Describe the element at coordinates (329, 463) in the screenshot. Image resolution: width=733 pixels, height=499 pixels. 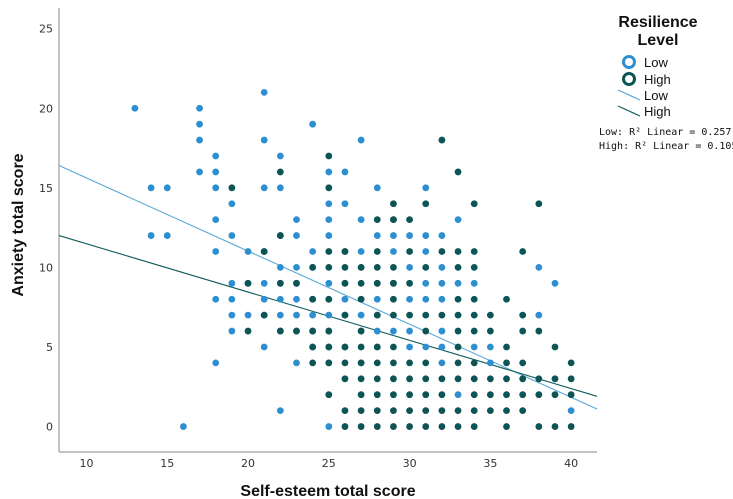
I see `x-tick-label: 25` at that location.